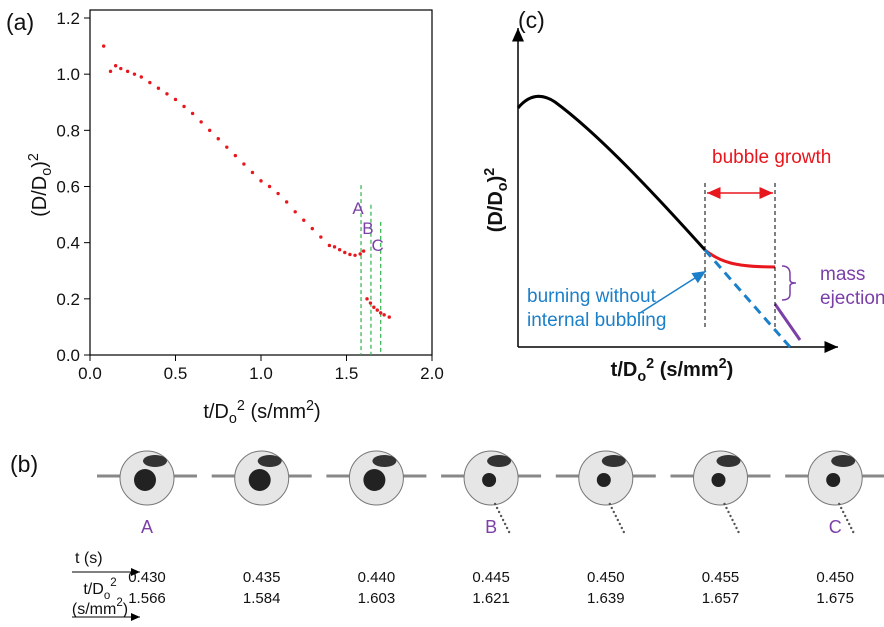 The height and width of the screenshot is (627, 884). What do you see at coordinates (262, 598) in the screenshot?
I see `table-cell: 1.584` at bounding box center [262, 598].